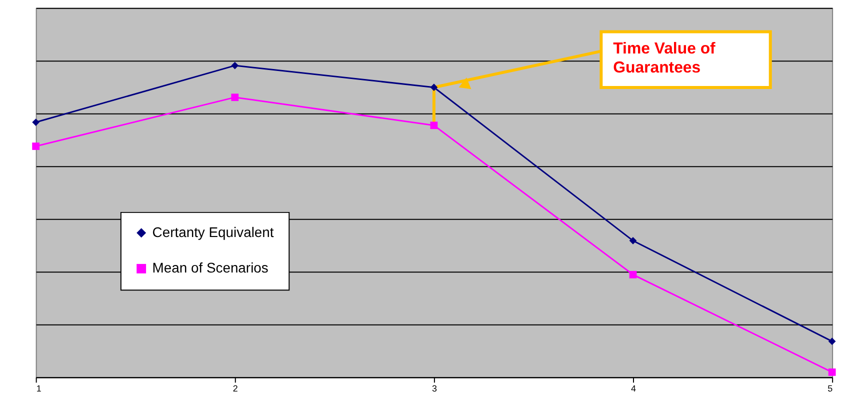  What do you see at coordinates (39, 389) in the screenshot?
I see `x-tick-label: 1` at bounding box center [39, 389].